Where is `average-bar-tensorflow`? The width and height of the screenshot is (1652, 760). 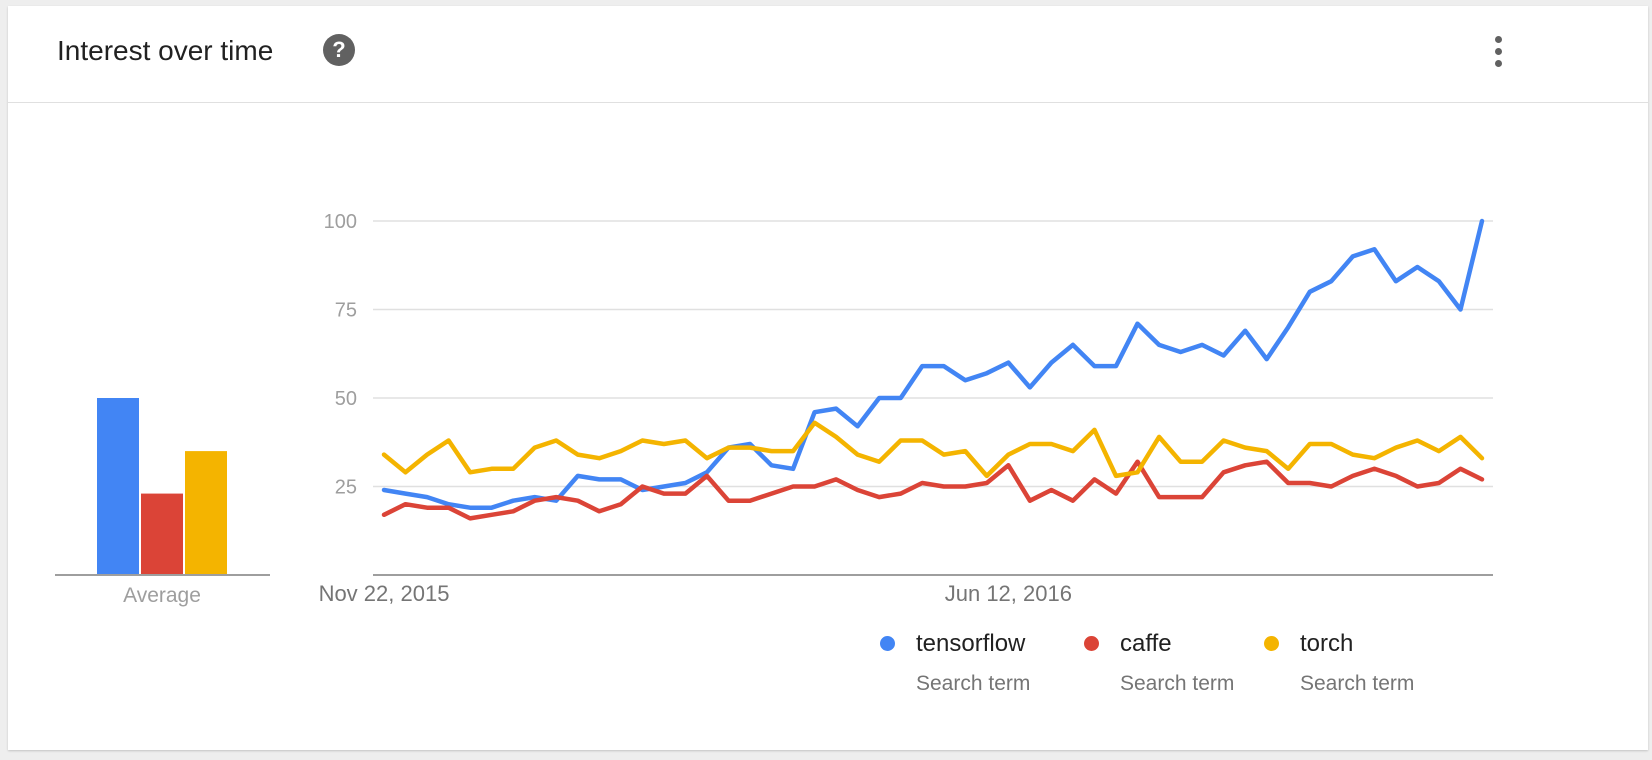 average-bar-tensorflow is located at coordinates (118, 486).